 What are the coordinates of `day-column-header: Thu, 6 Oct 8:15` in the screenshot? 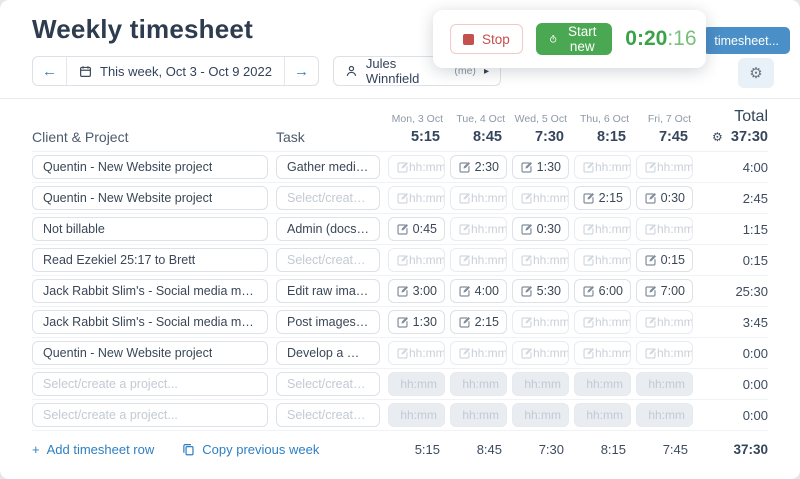 It's located at (604, 129).